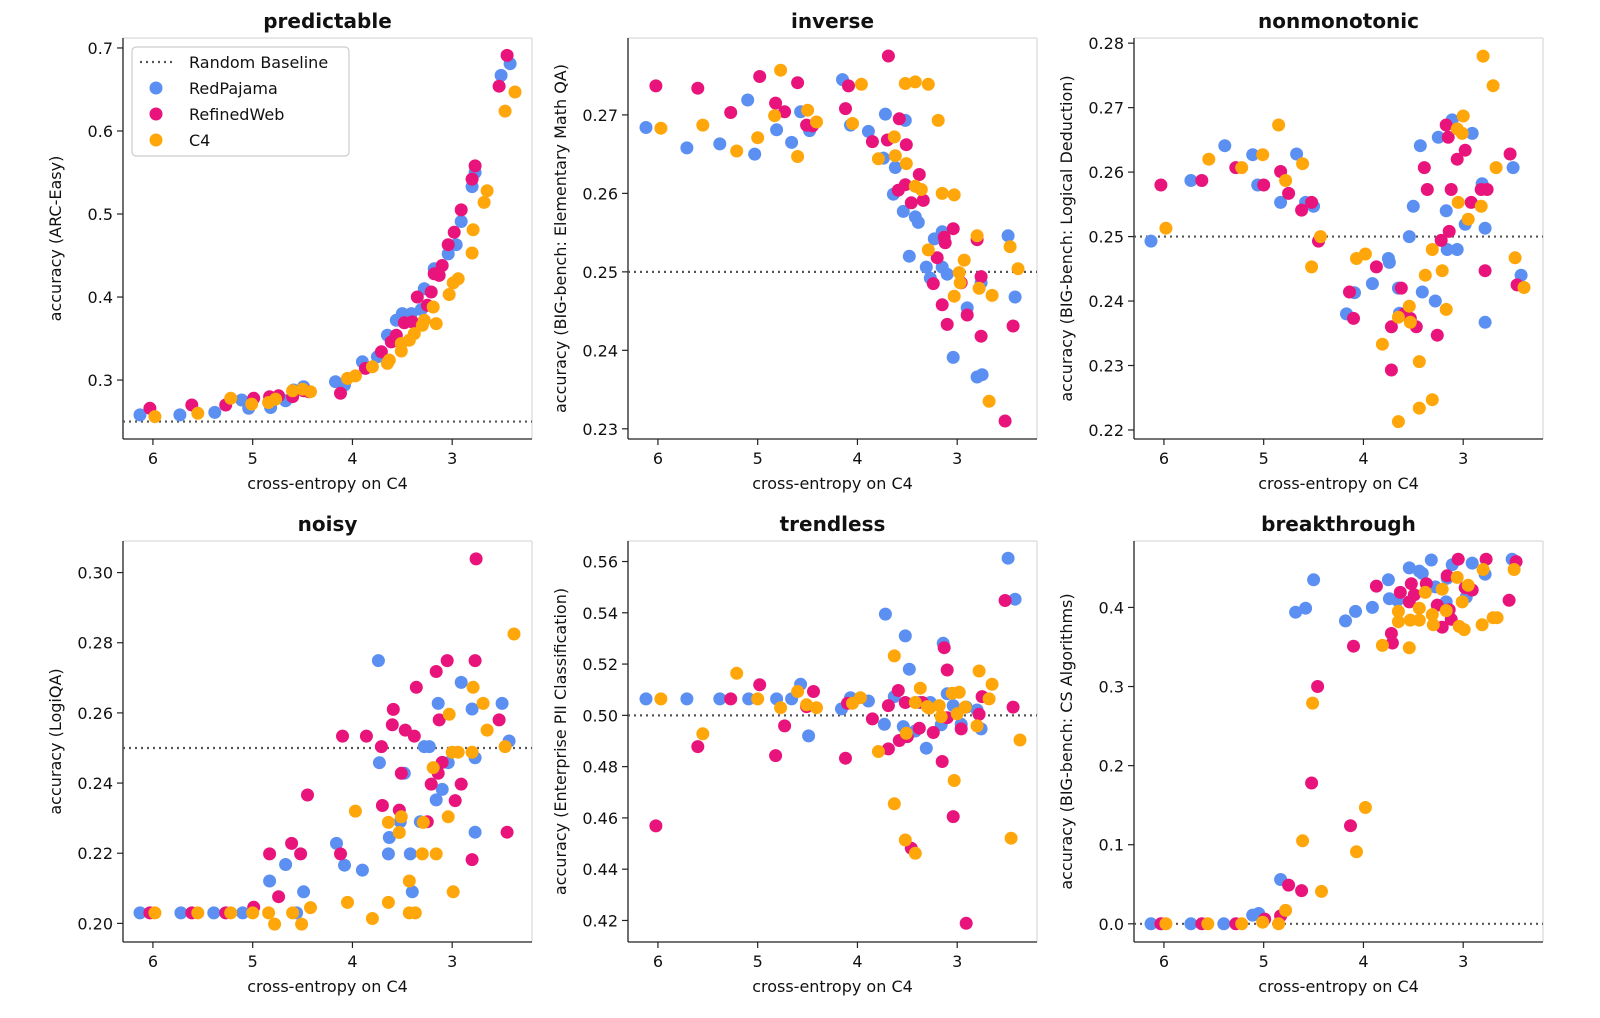 This screenshot has height=1018, width=1600. Describe the element at coordinates (55, 239) in the screenshot. I see `y-axis-label: accuracy (ARC-Easy)` at that location.